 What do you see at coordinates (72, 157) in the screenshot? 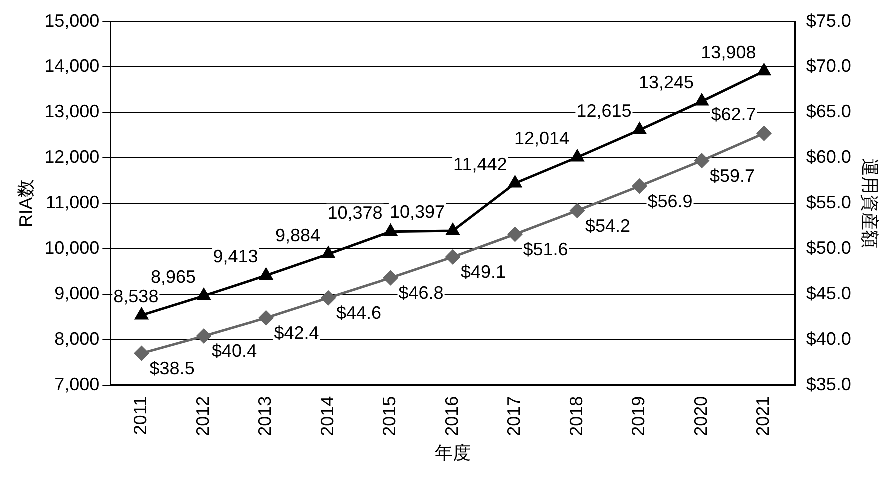
I see `y-tick-label: 12,000` at bounding box center [72, 157].